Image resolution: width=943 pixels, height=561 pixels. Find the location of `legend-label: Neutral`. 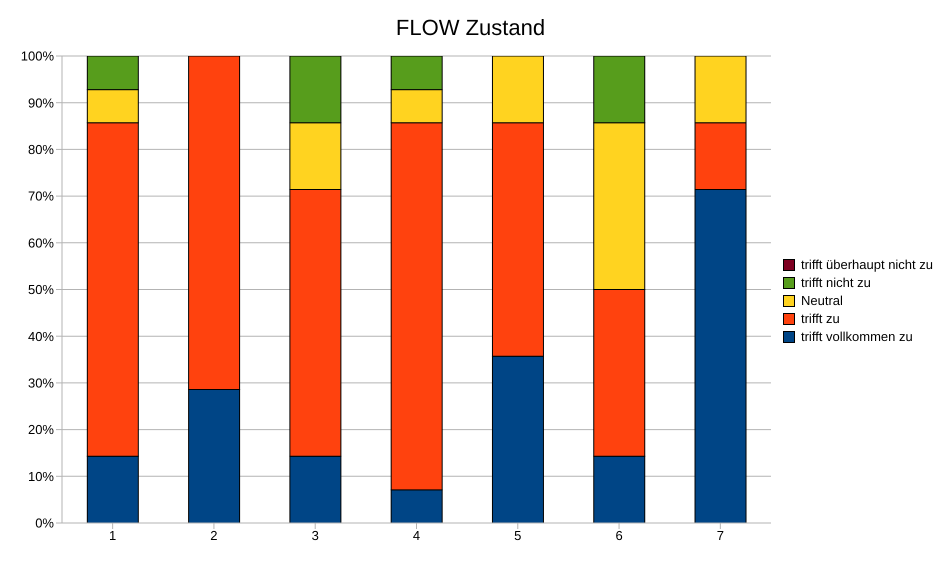

legend-label: Neutral is located at coordinates (821, 300).